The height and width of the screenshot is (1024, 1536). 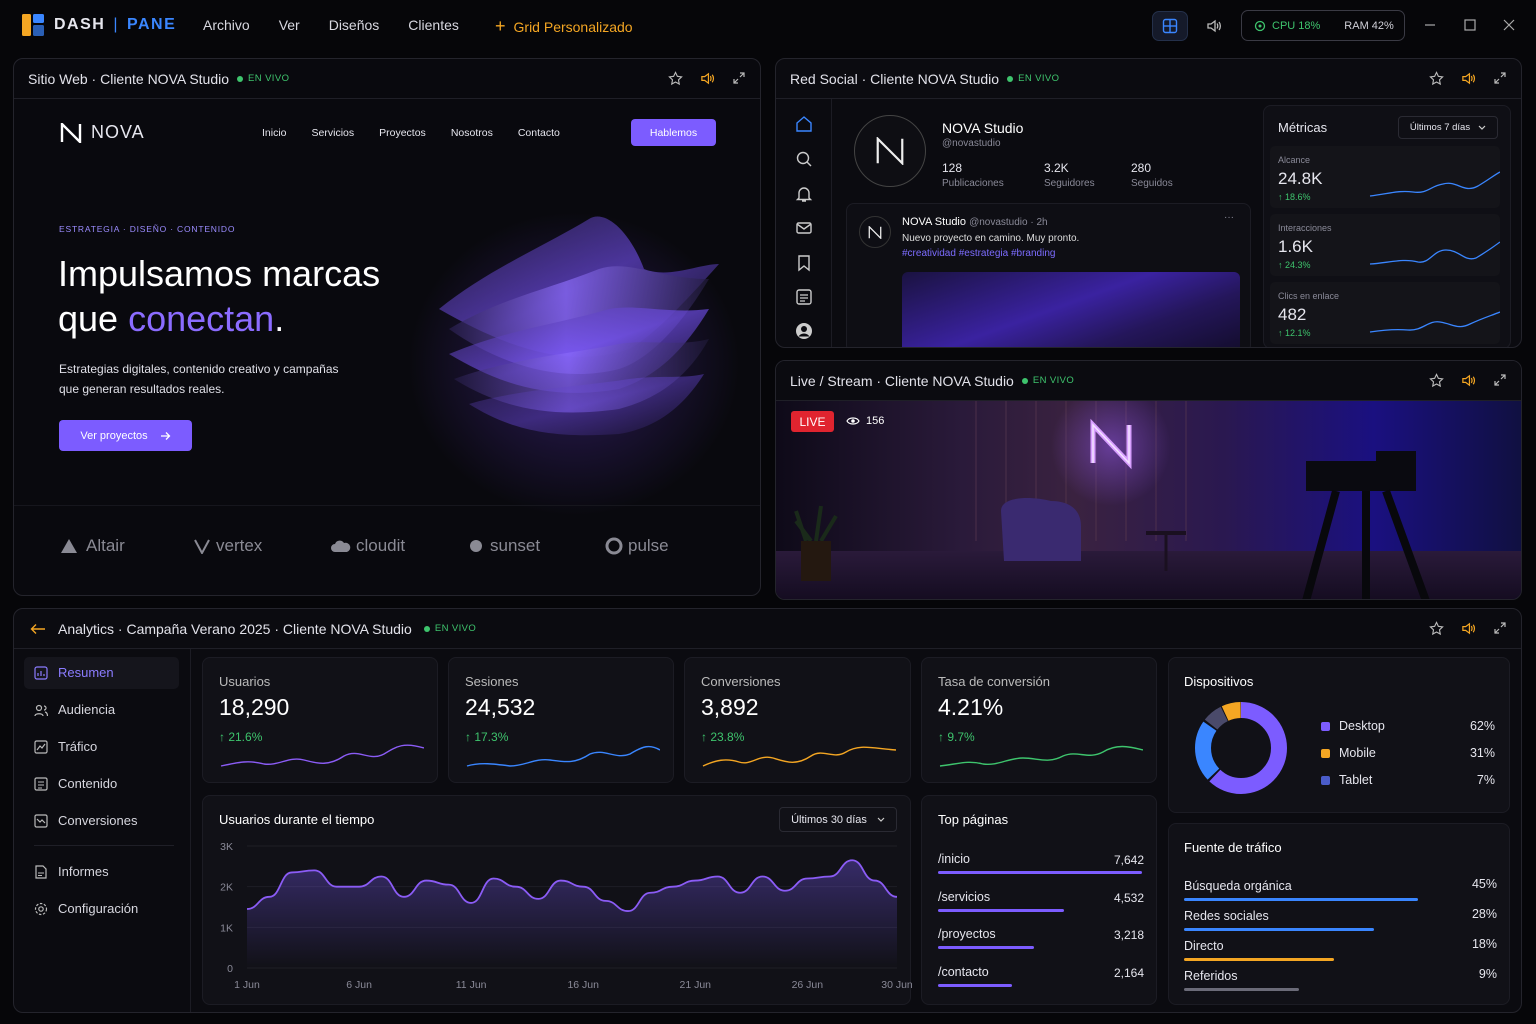 I want to click on plus-icon: +, so click(x=500, y=26).